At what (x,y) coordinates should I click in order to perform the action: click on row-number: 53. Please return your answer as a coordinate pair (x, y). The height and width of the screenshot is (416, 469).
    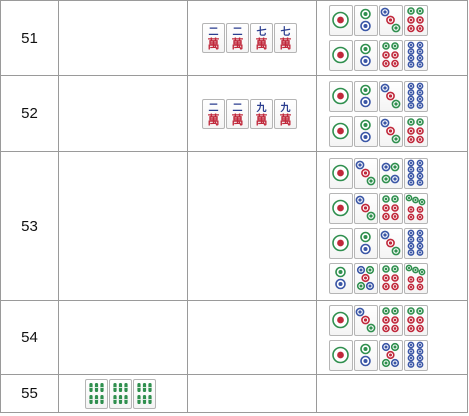
    Looking at the image, I should click on (29, 226).